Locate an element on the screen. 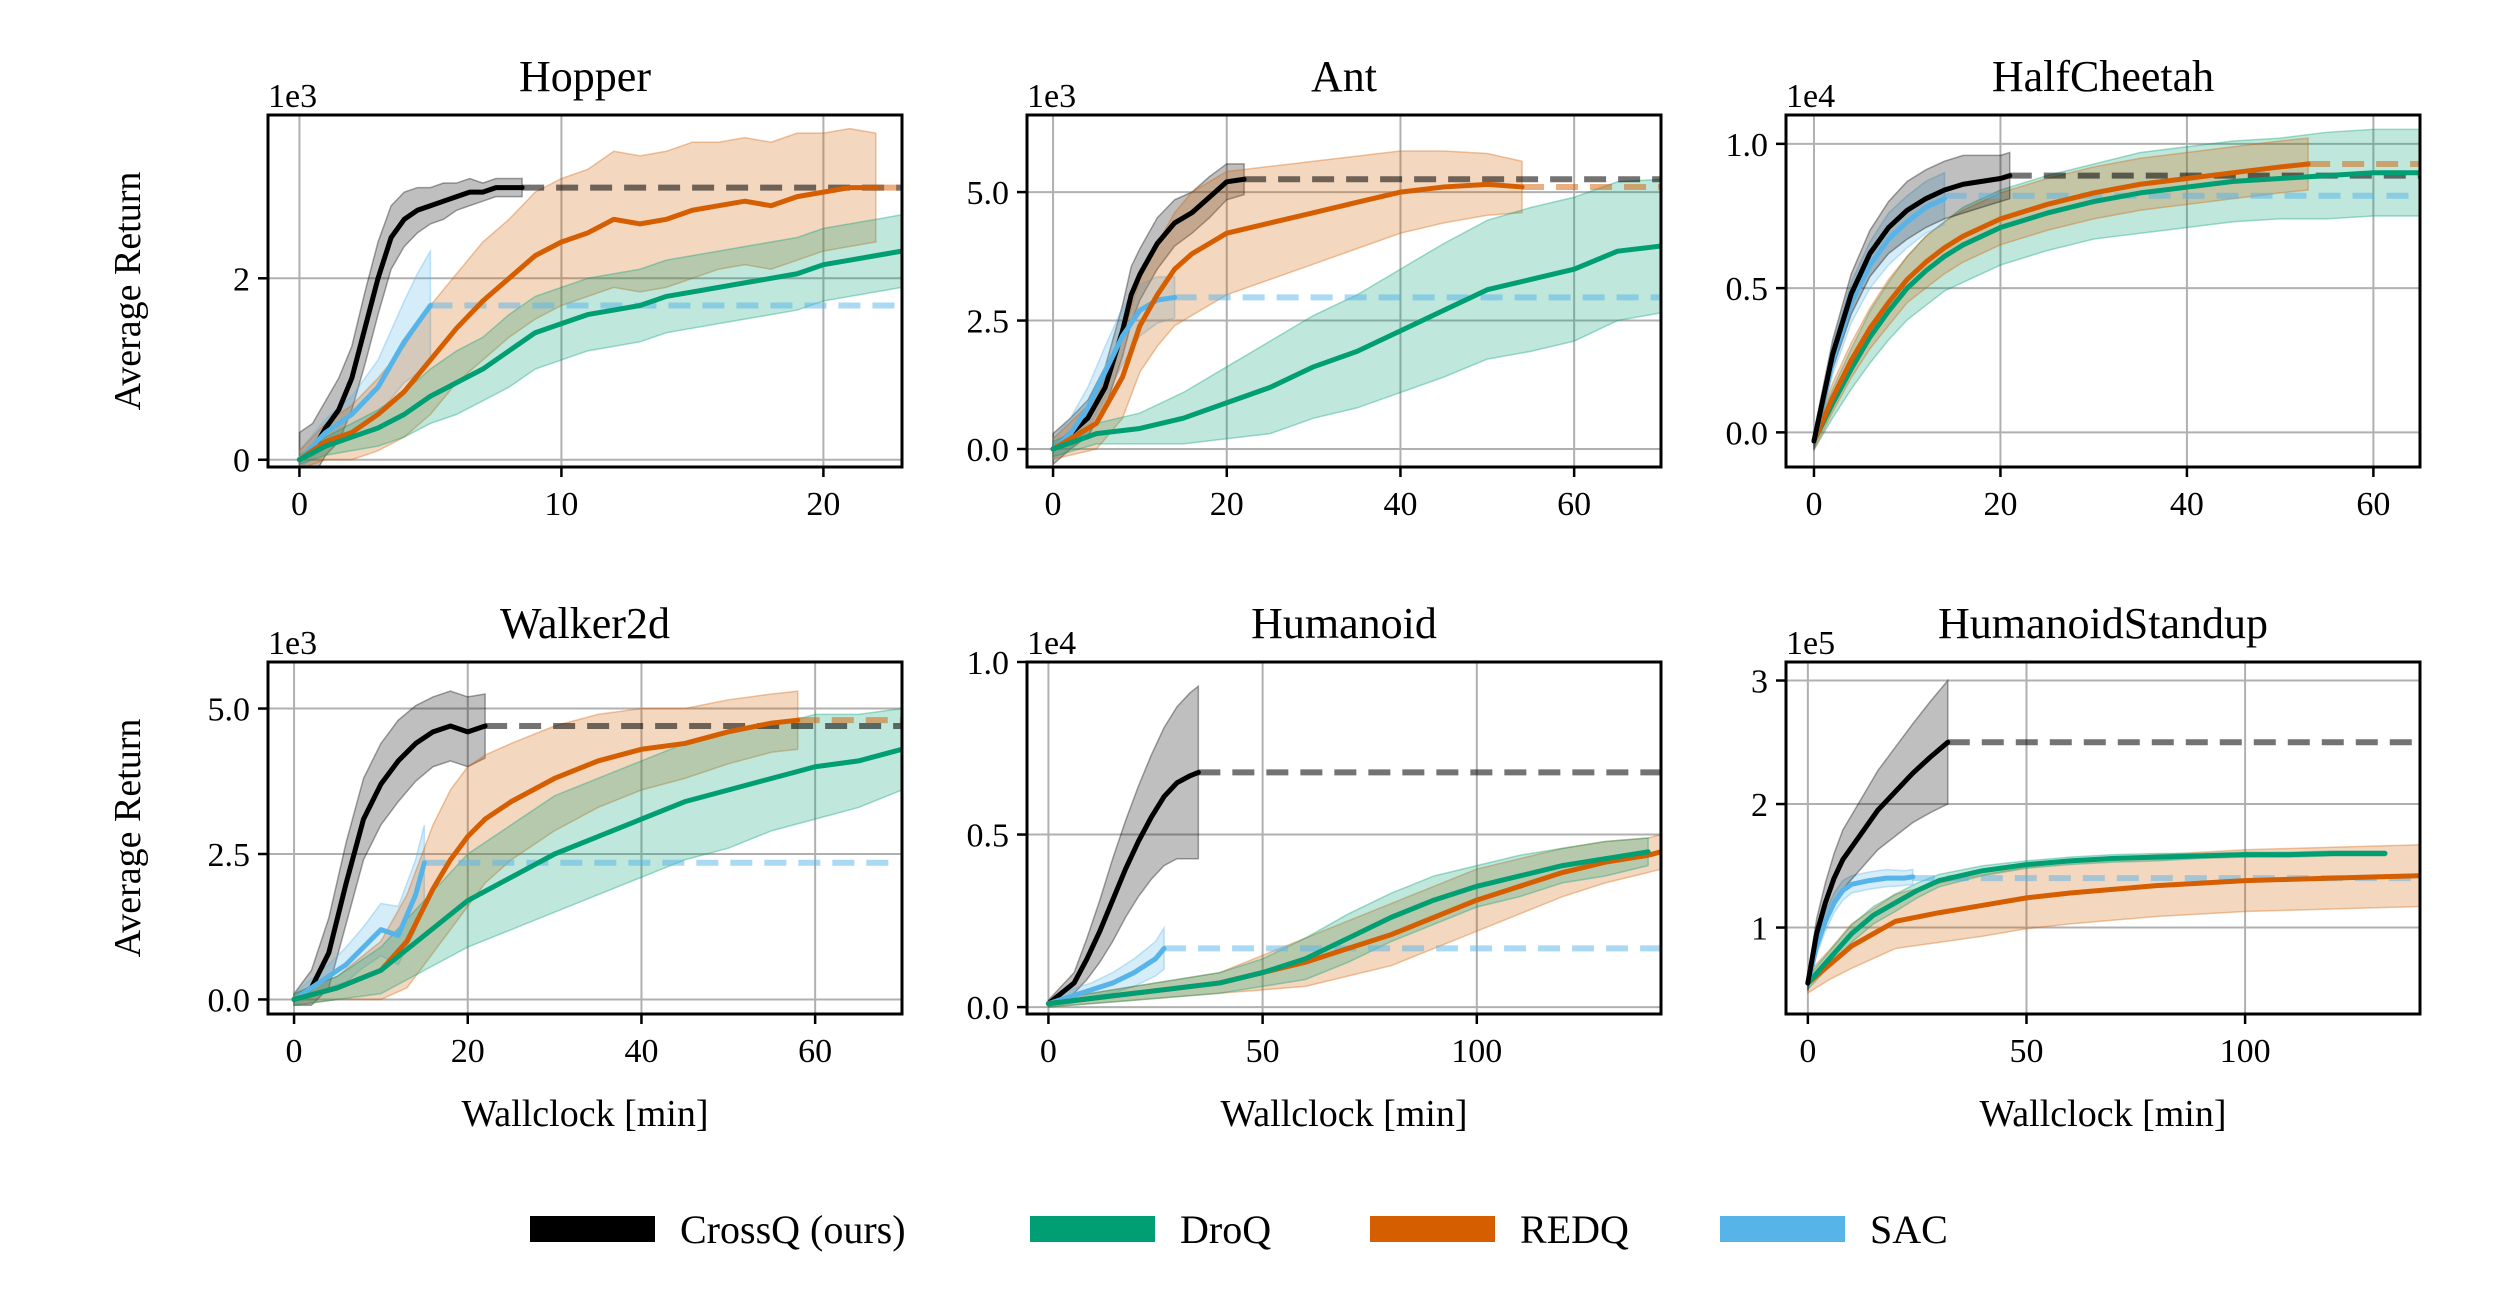  band-sac is located at coordinates (1879, 310).